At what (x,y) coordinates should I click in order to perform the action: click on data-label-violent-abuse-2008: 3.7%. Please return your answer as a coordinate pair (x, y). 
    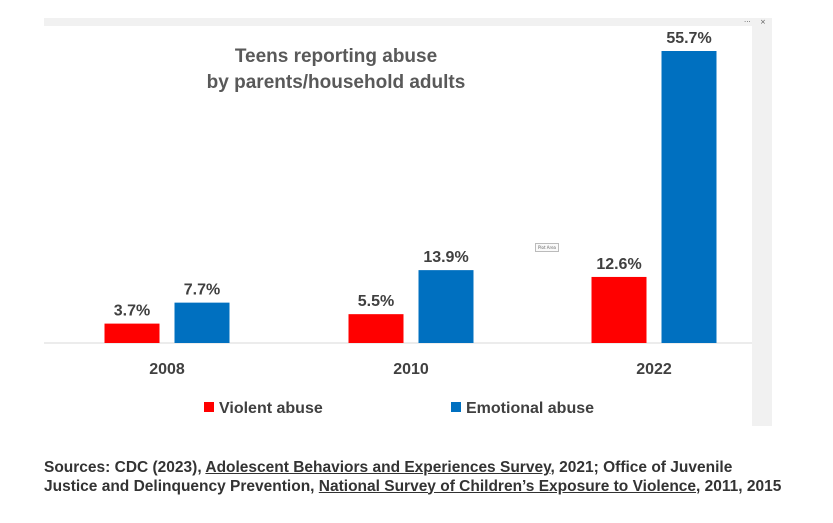
    Looking at the image, I should click on (132, 311).